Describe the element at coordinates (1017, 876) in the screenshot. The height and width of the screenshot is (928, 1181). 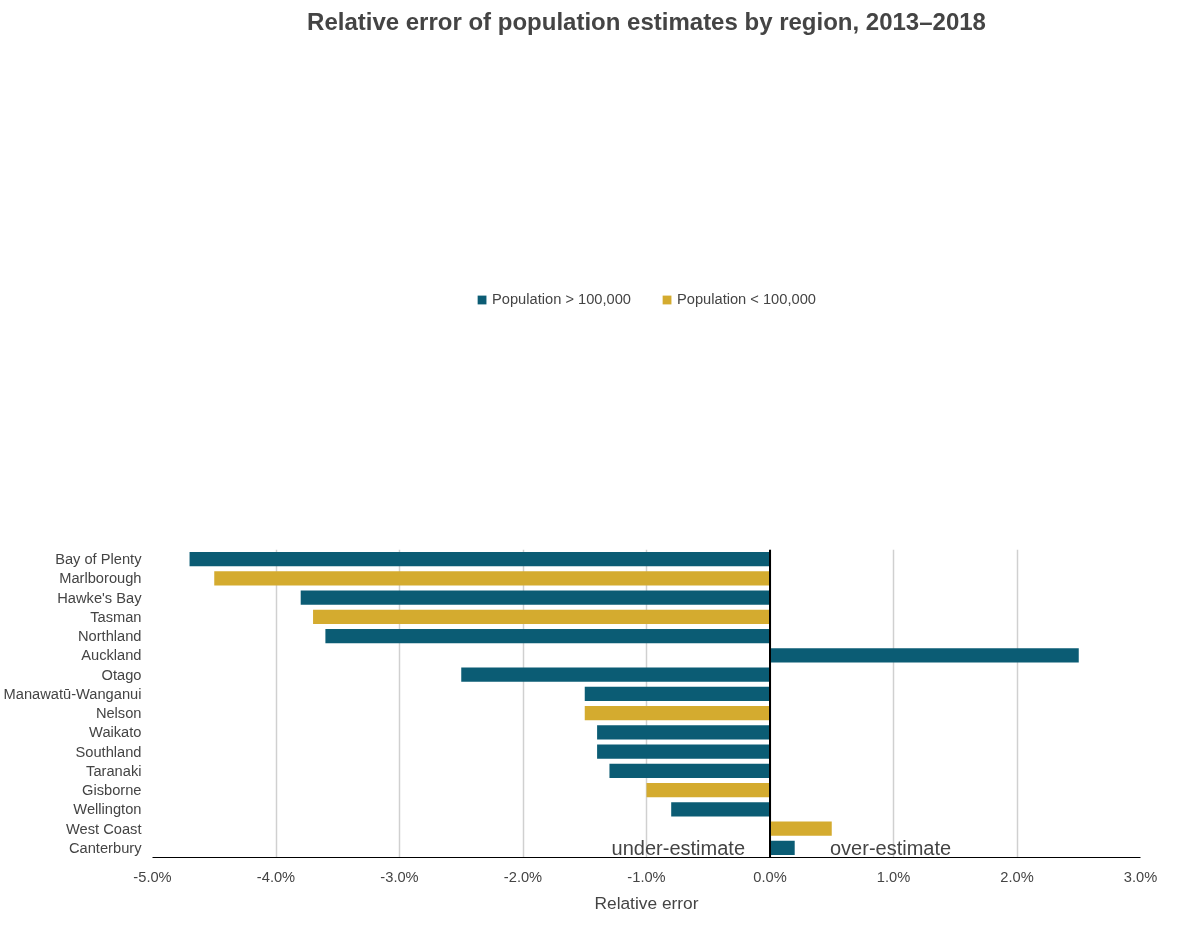
I see `x-tick-label: 2.0%` at that location.